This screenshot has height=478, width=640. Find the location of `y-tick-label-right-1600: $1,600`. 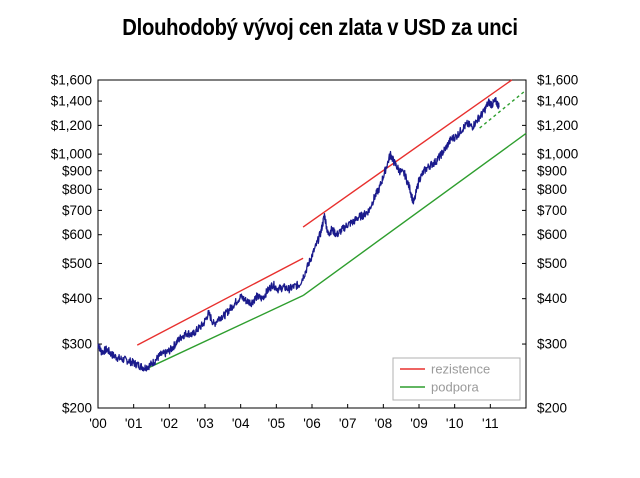

y-tick-label-right-1600: $1,600 is located at coordinates (557, 80).